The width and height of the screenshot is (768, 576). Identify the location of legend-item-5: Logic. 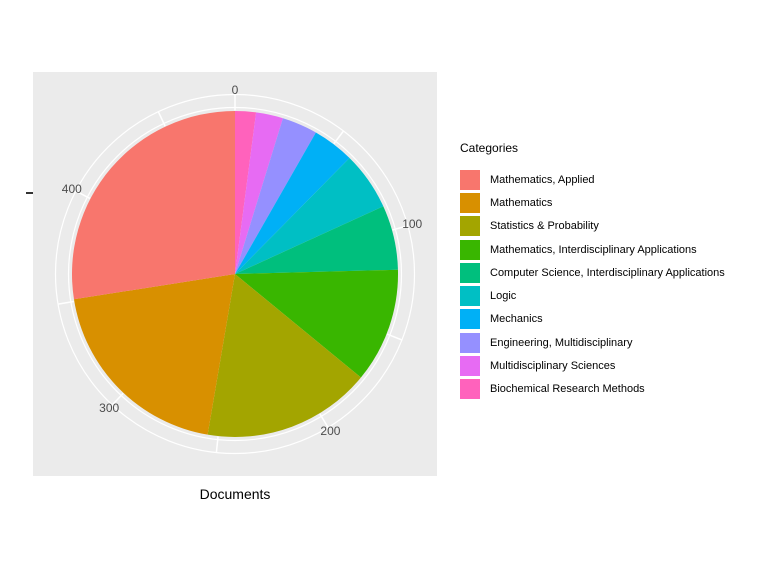
(592, 295).